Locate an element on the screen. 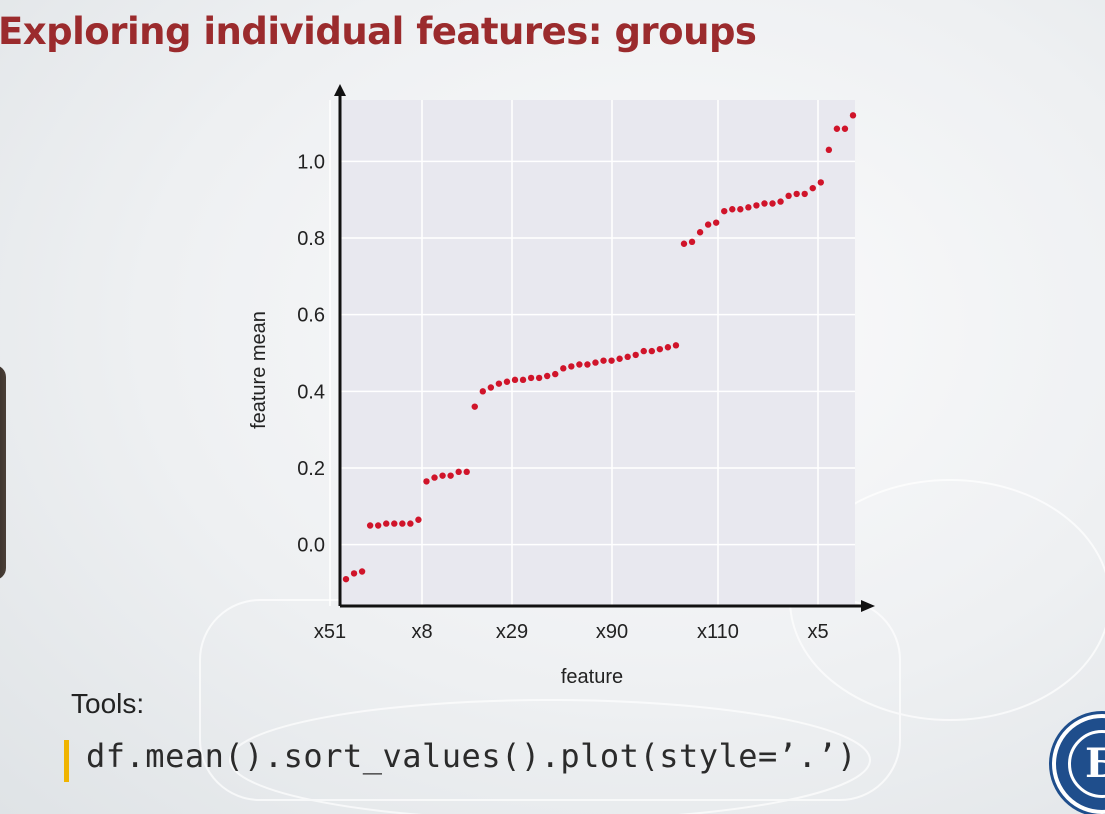  tools-label: Tools: is located at coordinates (108, 703).